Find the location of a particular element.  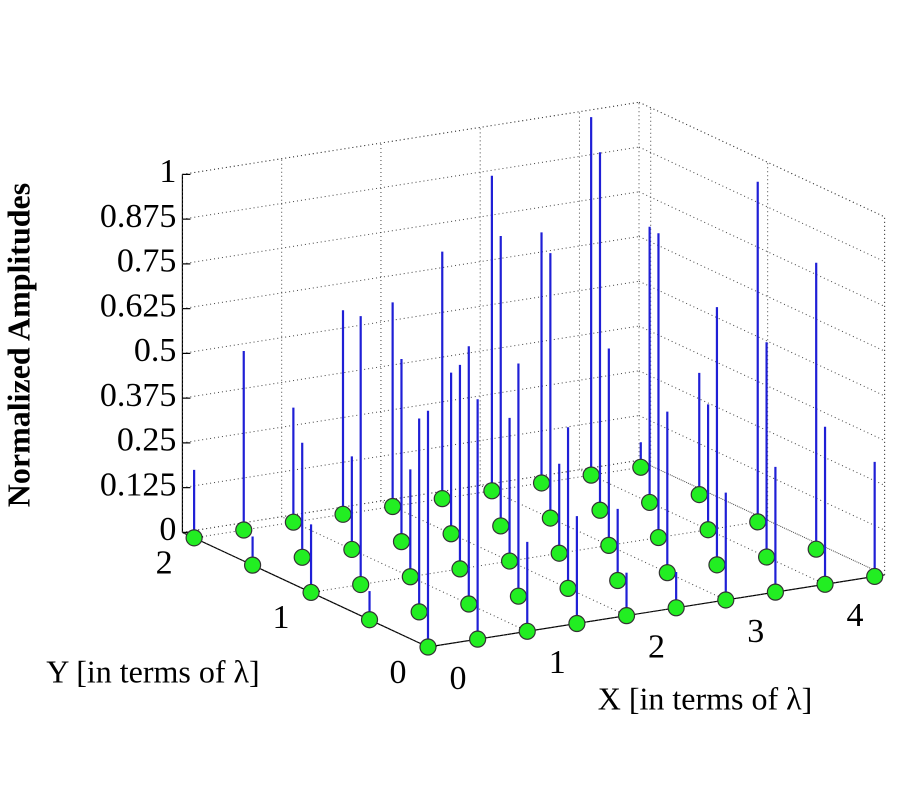

z-tick-label: 0.5 is located at coordinates (155, 350).